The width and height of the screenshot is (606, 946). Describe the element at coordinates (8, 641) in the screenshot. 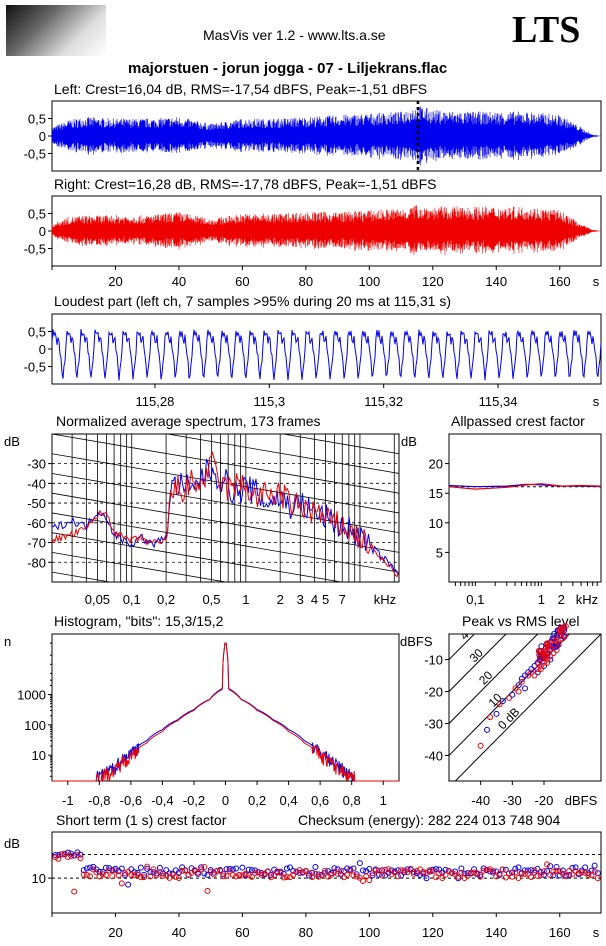

I see `histogram-ylabel: n` at that location.